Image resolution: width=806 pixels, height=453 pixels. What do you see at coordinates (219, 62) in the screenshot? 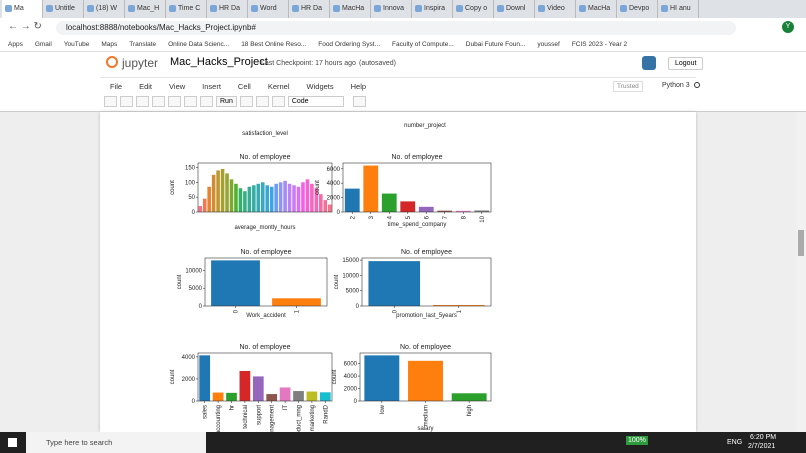
I see `notebook-name: Mac_Hacks_Project` at bounding box center [219, 62].